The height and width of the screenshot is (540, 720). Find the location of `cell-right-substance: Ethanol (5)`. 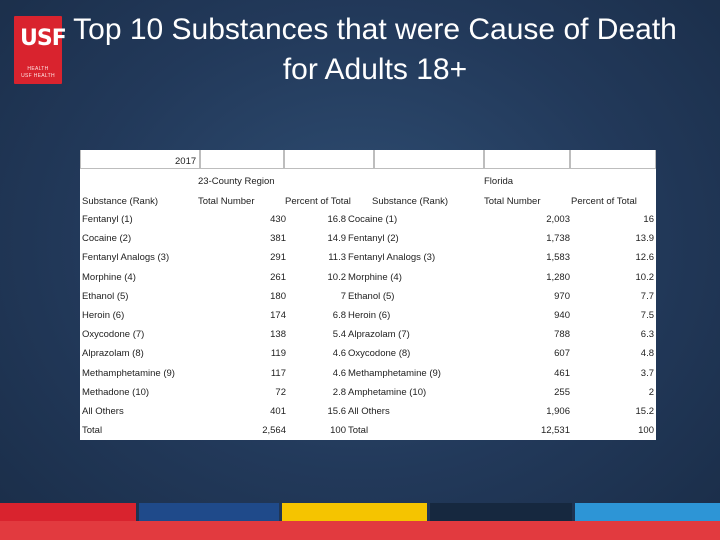

cell-right-substance: Ethanol (5) is located at coordinates (371, 296).